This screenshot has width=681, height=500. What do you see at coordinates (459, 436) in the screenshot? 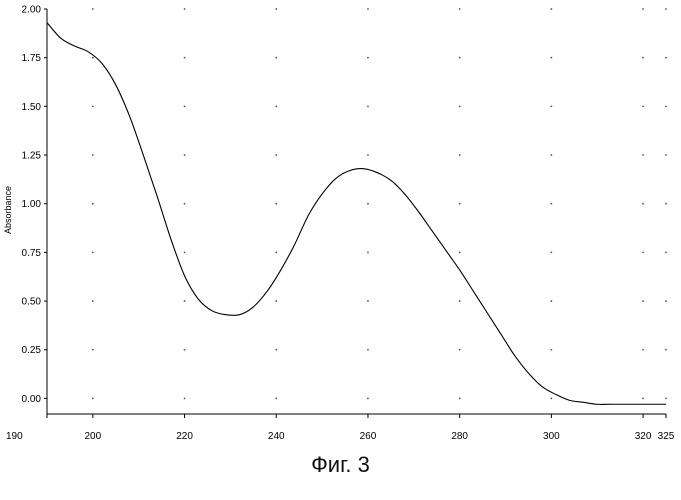
I see `x-tick-label: 280` at bounding box center [459, 436].